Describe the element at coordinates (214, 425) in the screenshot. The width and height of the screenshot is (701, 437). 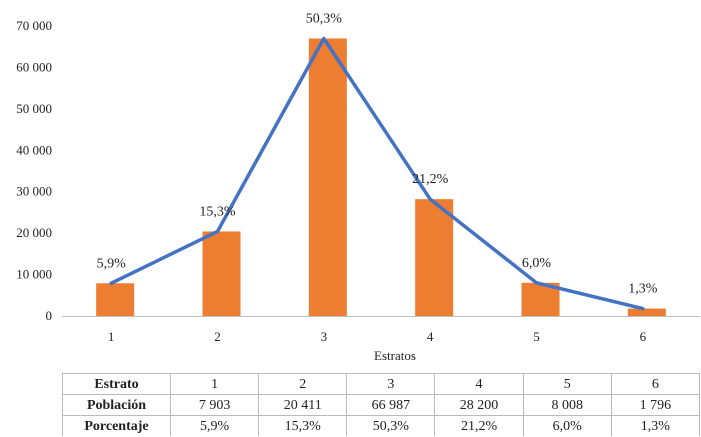
I see `table-cell: 5,9%` at that location.